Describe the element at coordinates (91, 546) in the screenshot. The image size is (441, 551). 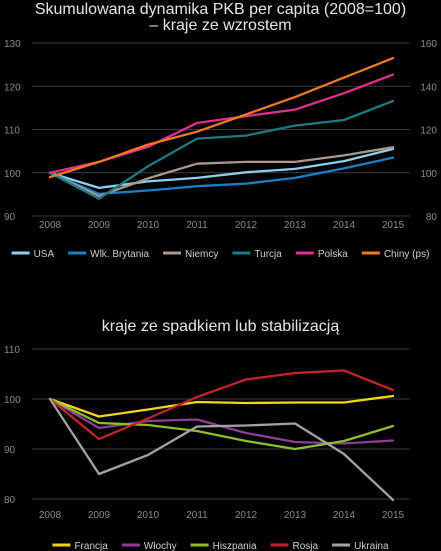
I see `legend-label-francja: Francja` at that location.